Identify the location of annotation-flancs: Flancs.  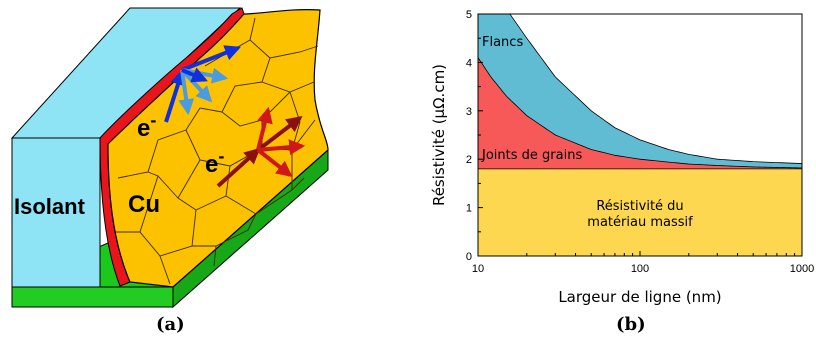
(502, 42).